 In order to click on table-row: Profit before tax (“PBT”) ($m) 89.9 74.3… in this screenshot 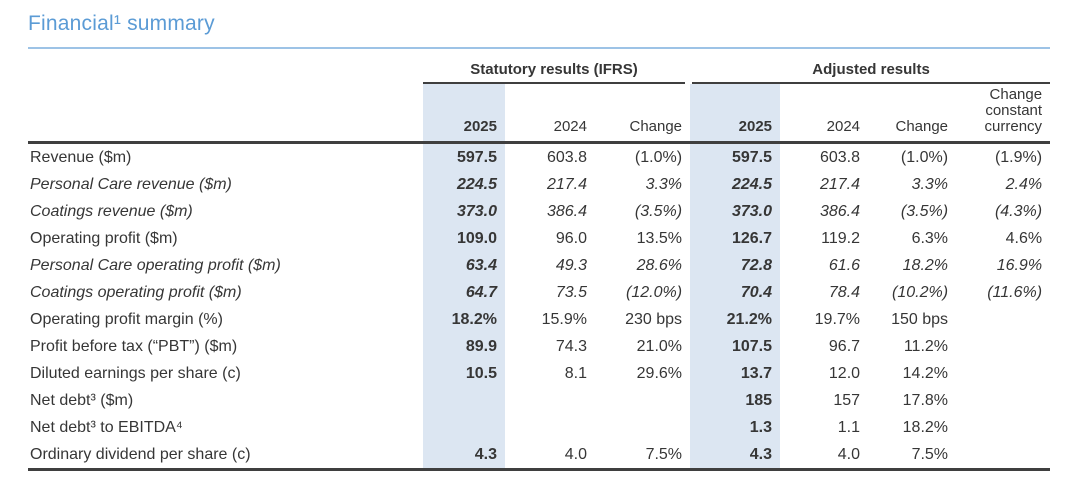, I will do `click(539, 346)`.